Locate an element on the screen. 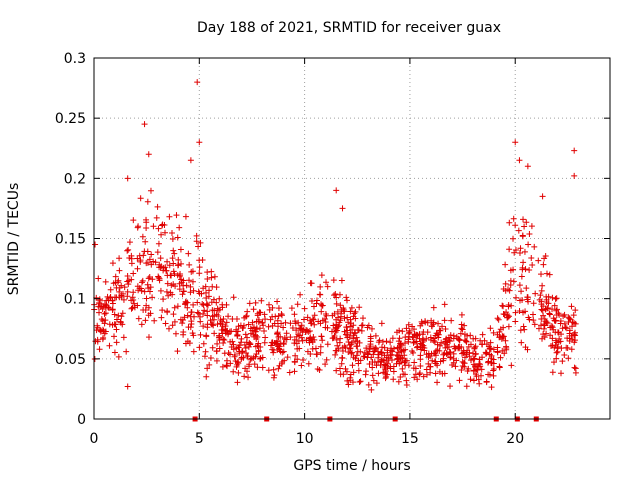 The height and width of the screenshot is (480, 640). y-tick-label: 0.3 is located at coordinates (75, 59).